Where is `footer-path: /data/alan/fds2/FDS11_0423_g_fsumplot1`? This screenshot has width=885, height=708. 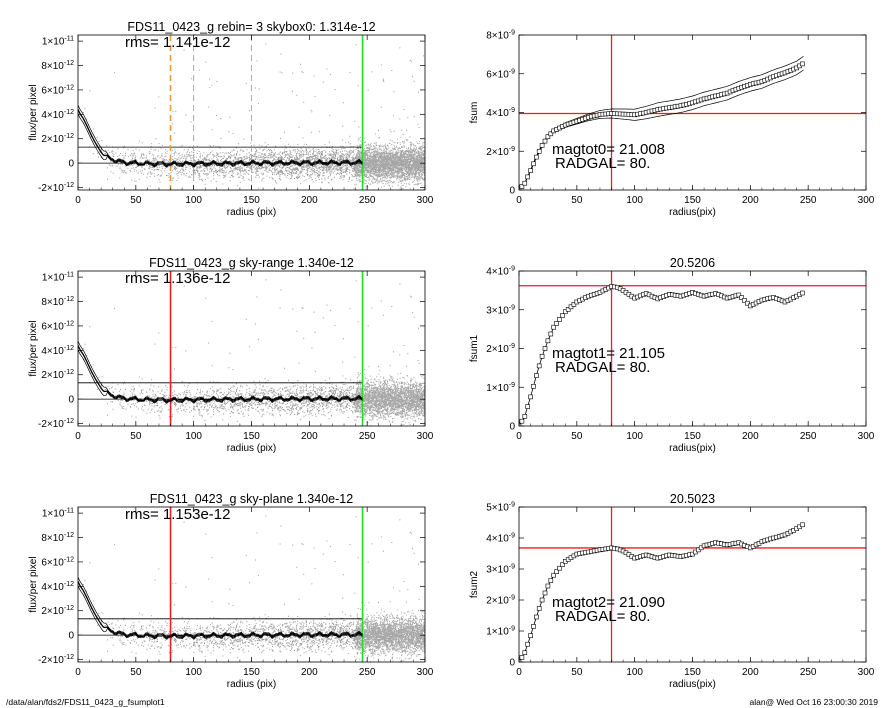 footer-path: /data/alan/fds2/FDS11_0423_g_fsumplot1 is located at coordinates (85, 702).